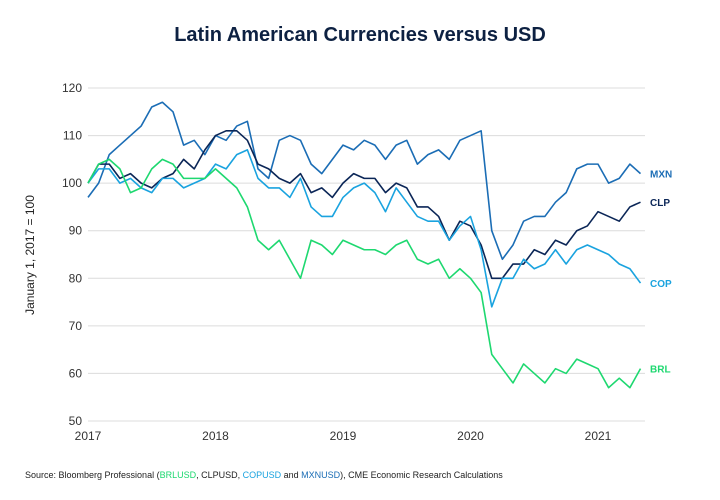  Describe the element at coordinates (660, 370) in the screenshot. I see `series-label-brl: BRL` at that location.